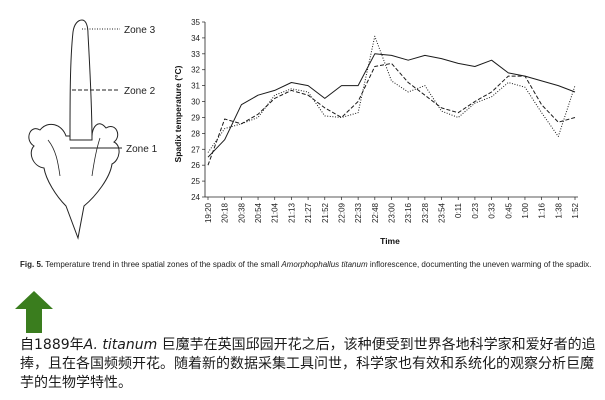 This screenshot has height=400, width=605. I want to click on y-tick-label: 26, so click(195, 165).